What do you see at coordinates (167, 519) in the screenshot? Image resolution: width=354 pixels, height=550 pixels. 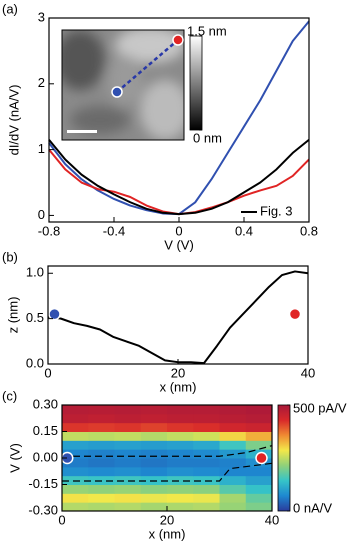 I see `x-tick-label: 20` at bounding box center [167, 519].